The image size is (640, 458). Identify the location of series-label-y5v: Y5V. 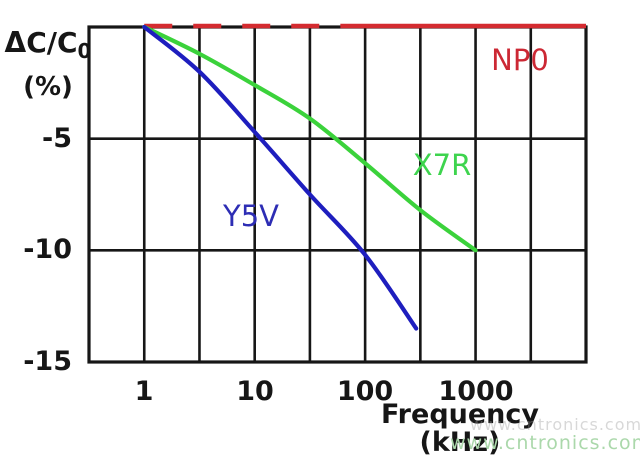
(250, 216).